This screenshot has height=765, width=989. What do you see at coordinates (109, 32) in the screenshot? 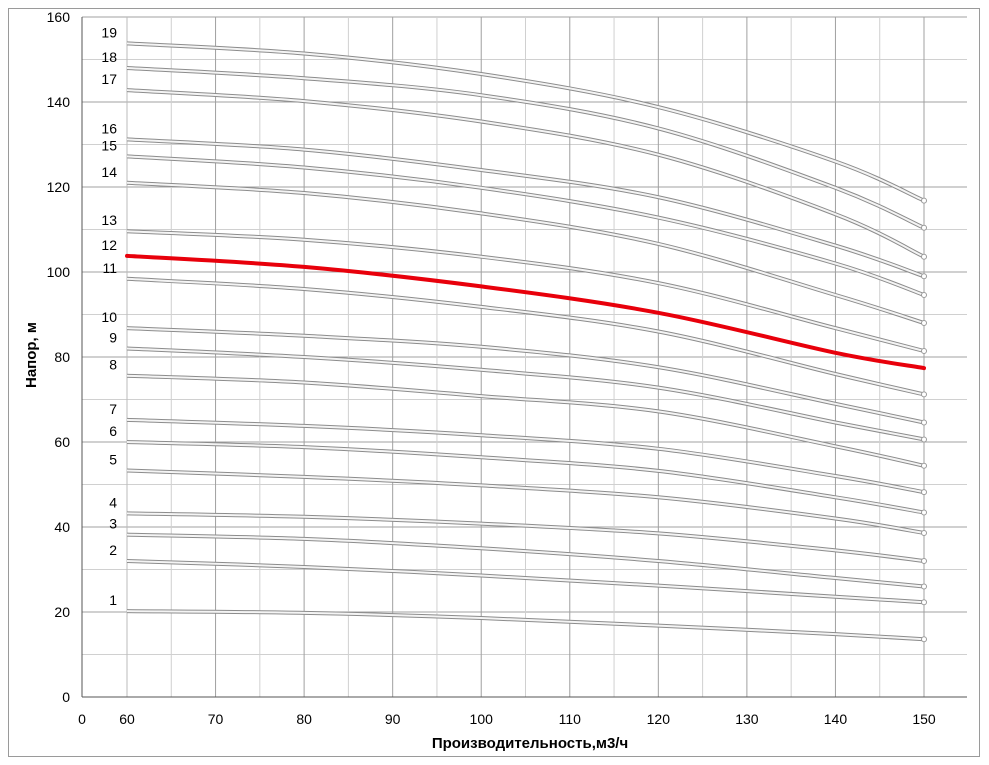
I see `curve-label-19: 19` at bounding box center [109, 32].